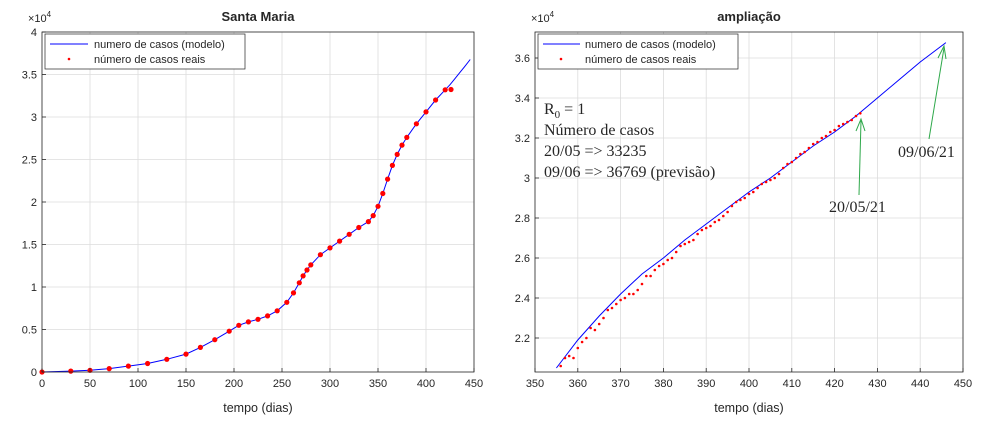 The width and height of the screenshot is (993, 425). What do you see at coordinates (564, 111) in the screenshot?
I see `annotation-r0: R0 = 1` at bounding box center [564, 111].